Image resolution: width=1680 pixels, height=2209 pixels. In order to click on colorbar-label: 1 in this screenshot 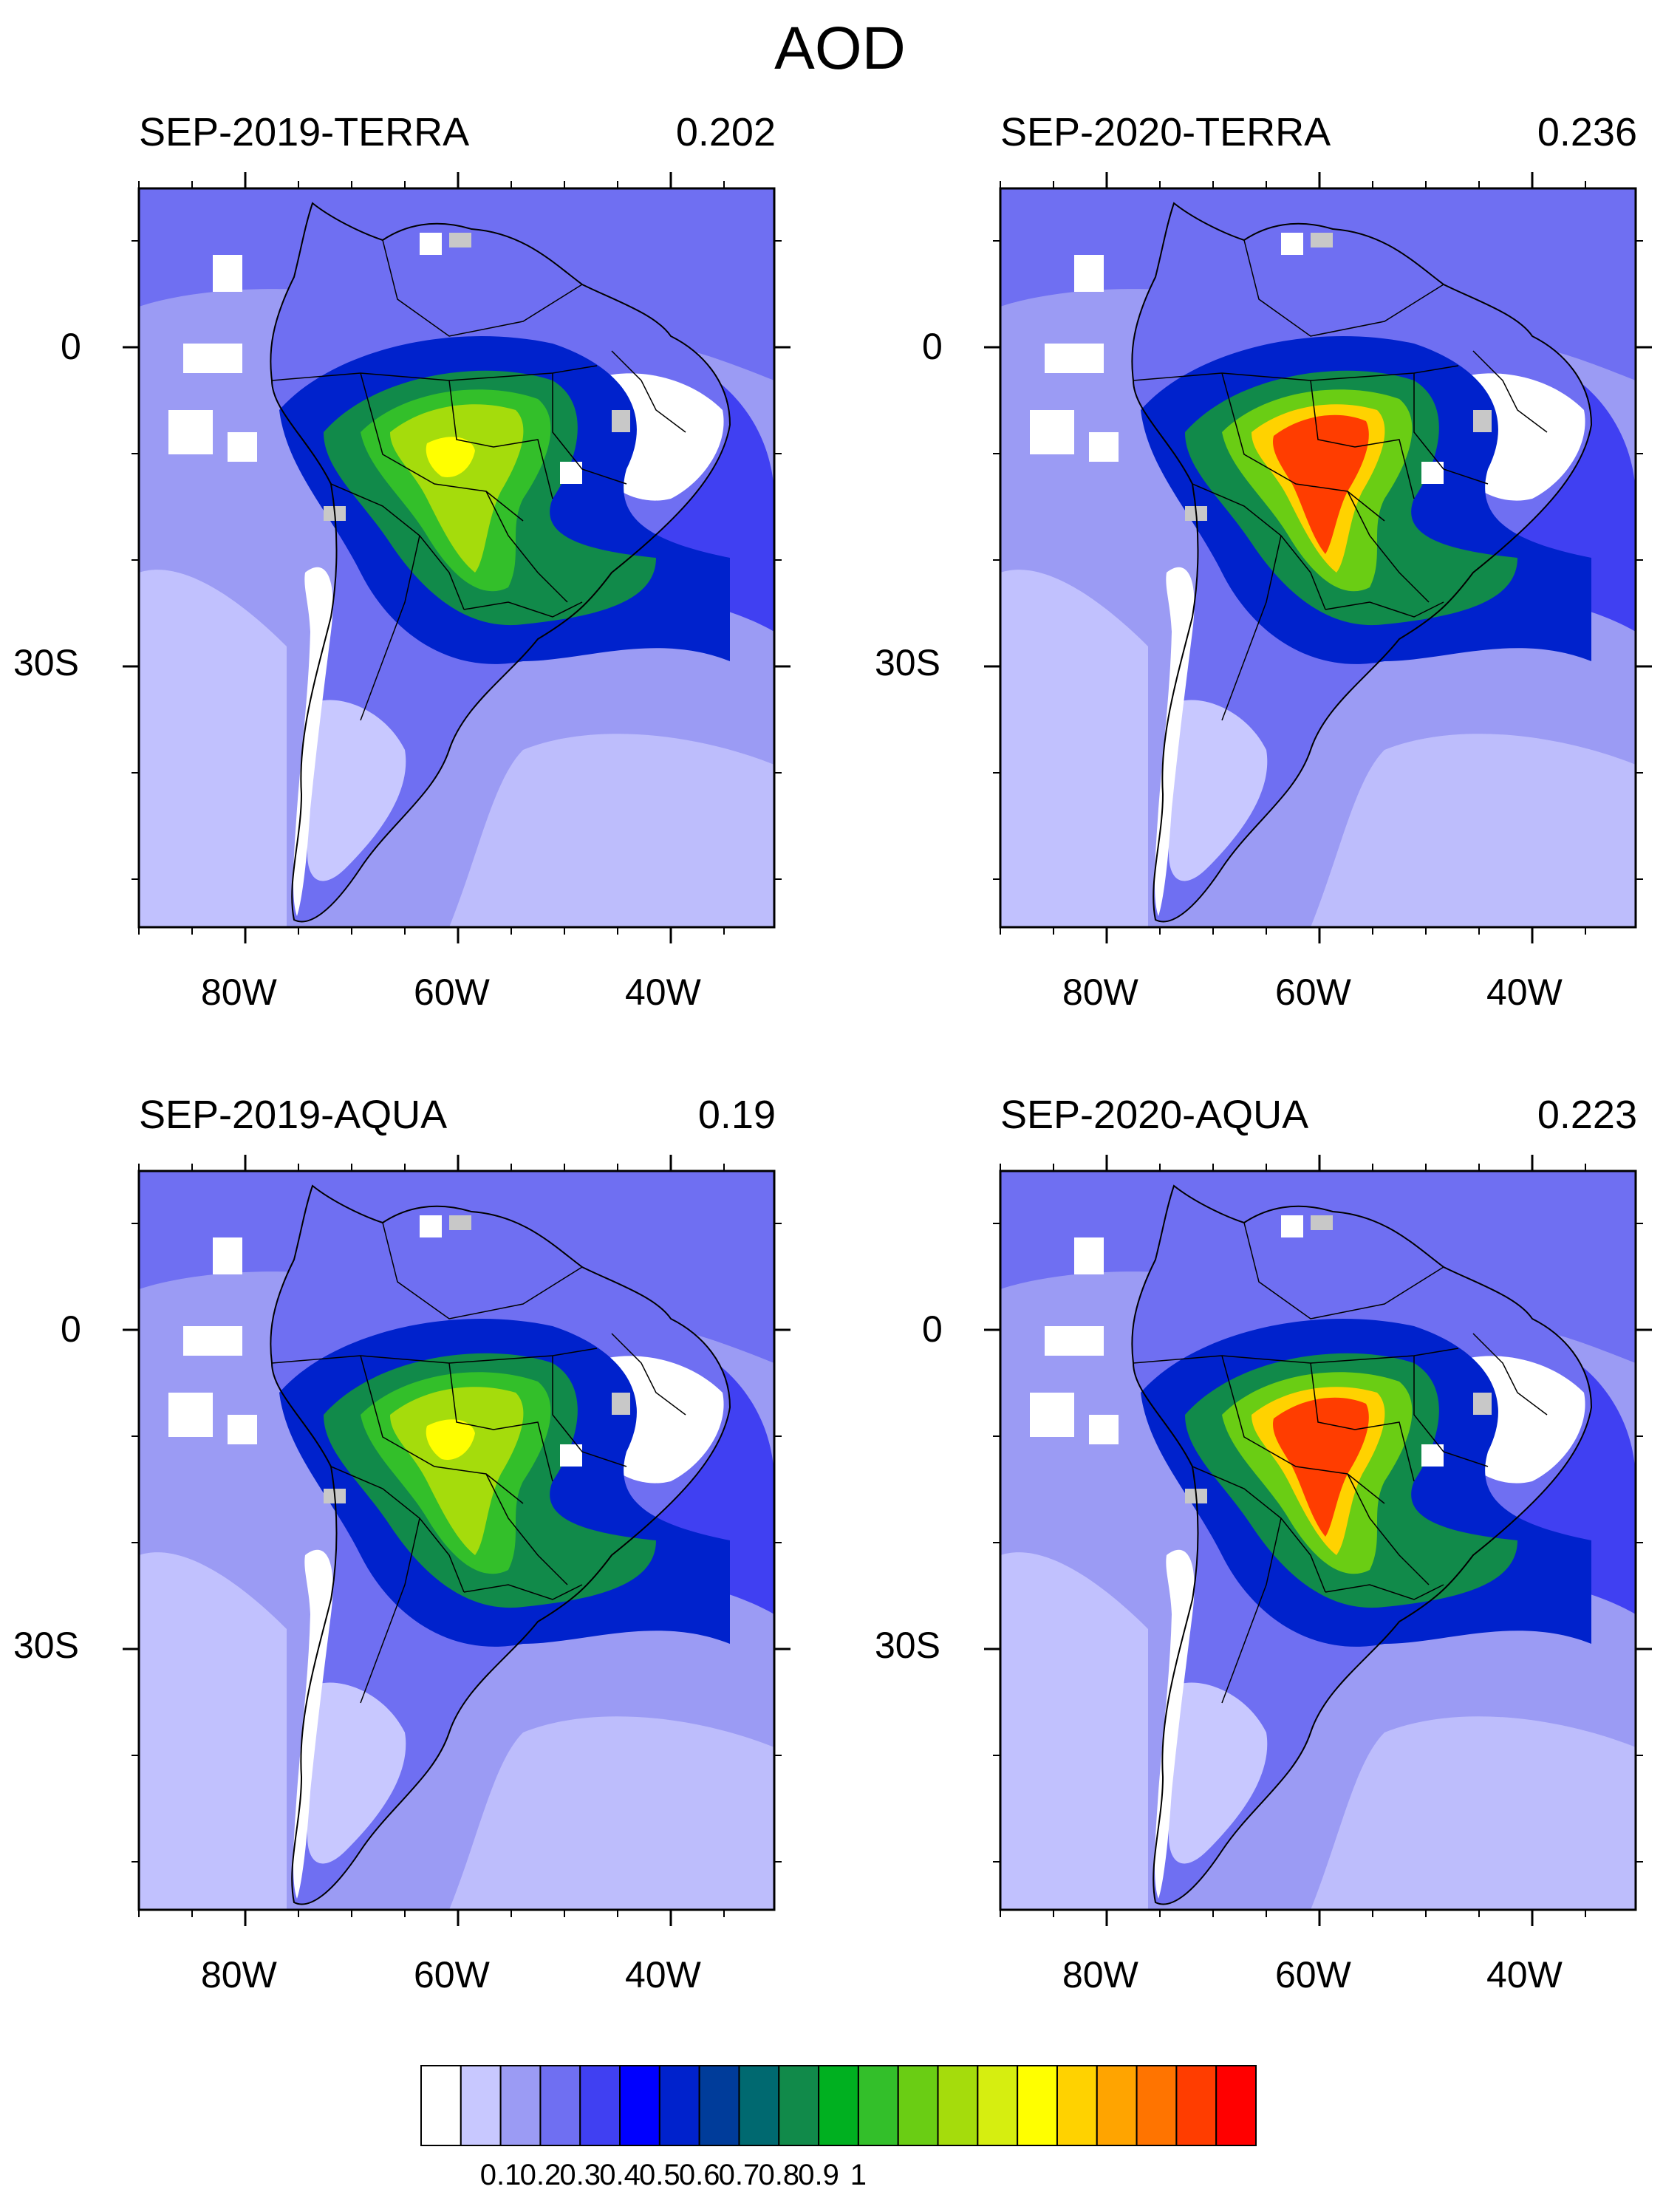, I will do `click(858, 2175)`.